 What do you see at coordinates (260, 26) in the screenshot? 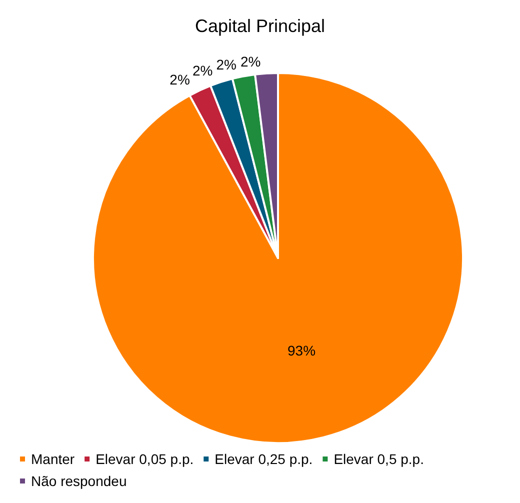
I see `chart-title: Capital Principal` at bounding box center [260, 26].